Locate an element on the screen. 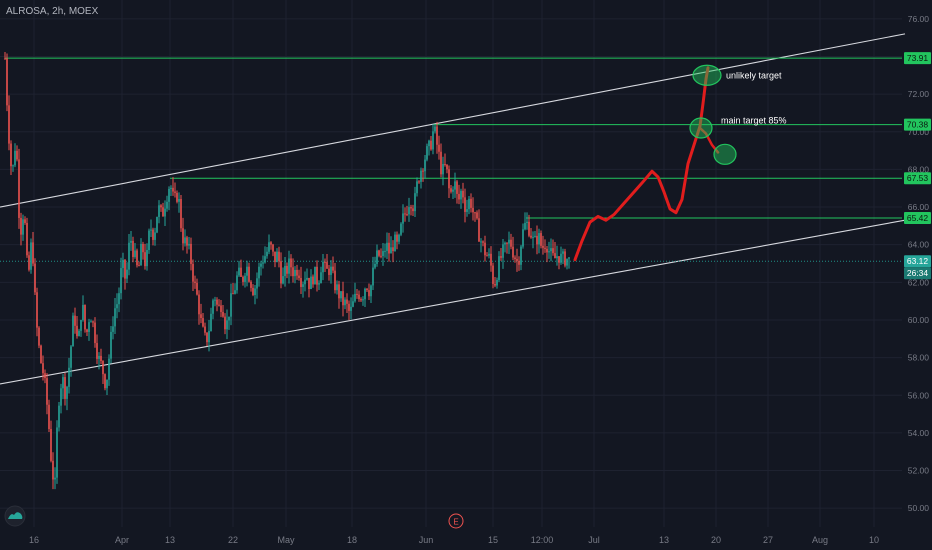  x-tick-label: 13 is located at coordinates (664, 540).